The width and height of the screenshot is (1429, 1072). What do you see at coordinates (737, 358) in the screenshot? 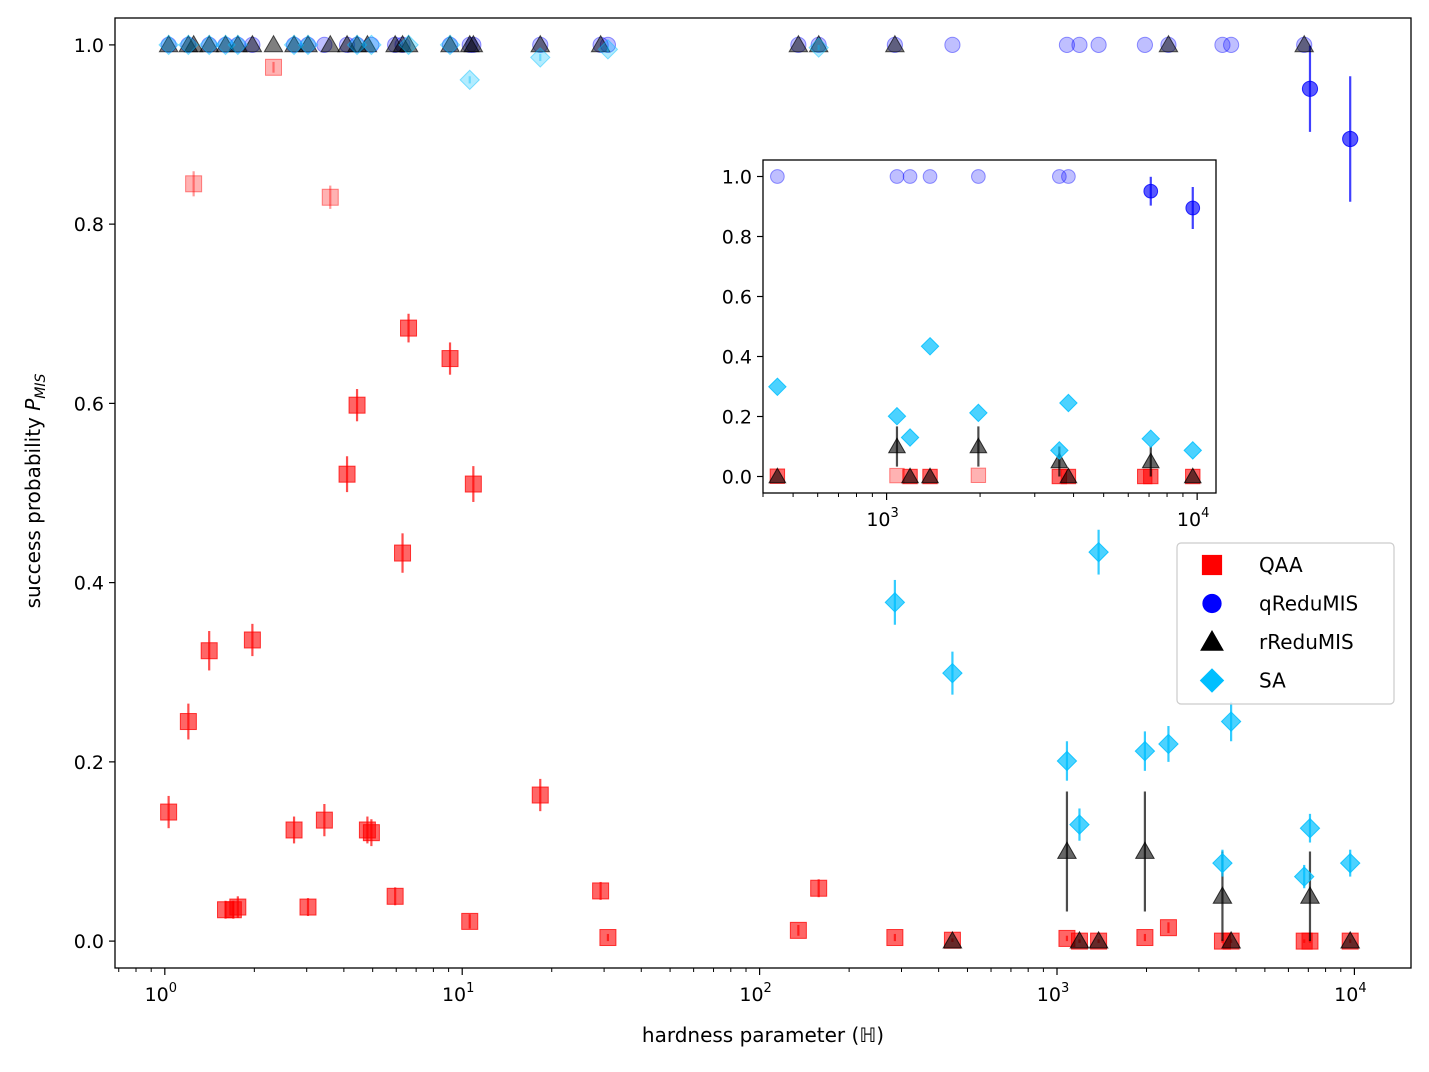
I see `inset-y-tick-label: 0.4` at bounding box center [737, 358].